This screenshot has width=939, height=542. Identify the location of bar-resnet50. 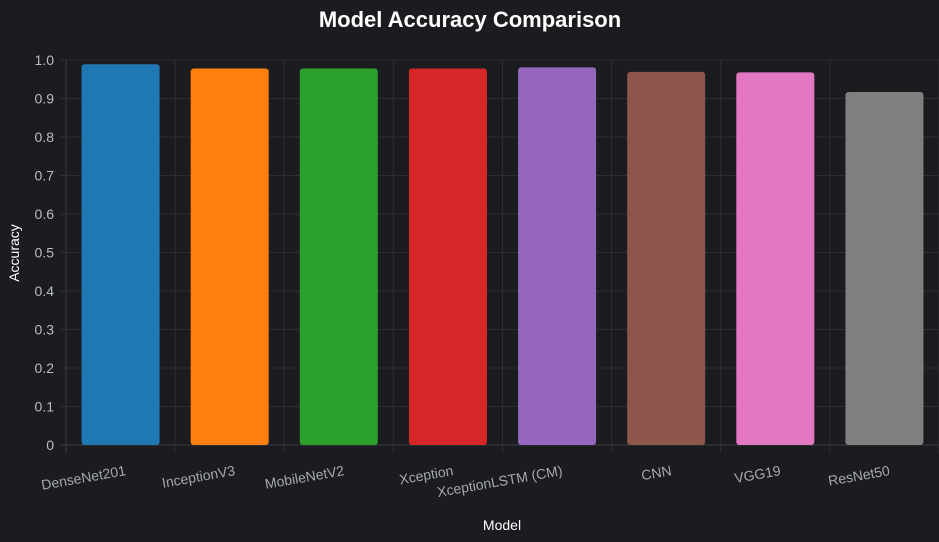
(884, 268).